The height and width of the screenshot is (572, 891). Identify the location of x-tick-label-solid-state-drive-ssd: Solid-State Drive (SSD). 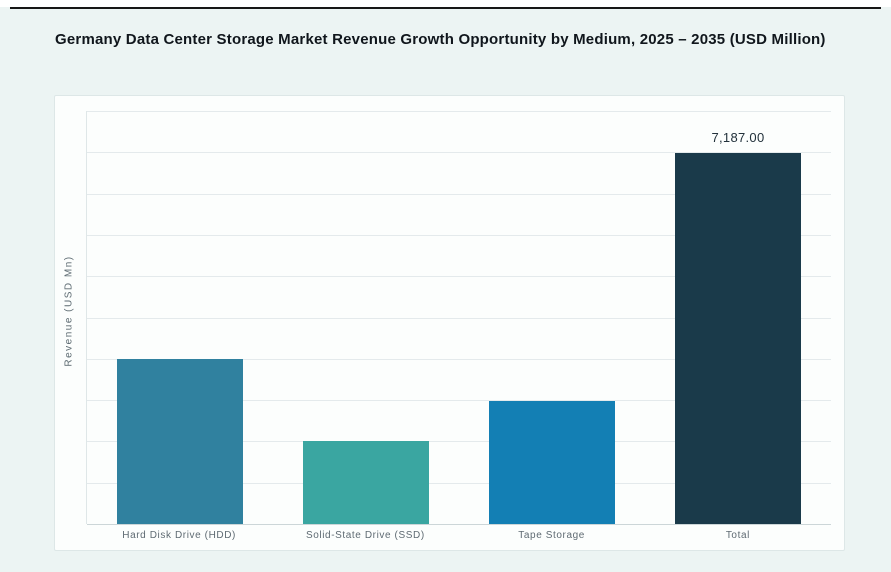
(365, 535).